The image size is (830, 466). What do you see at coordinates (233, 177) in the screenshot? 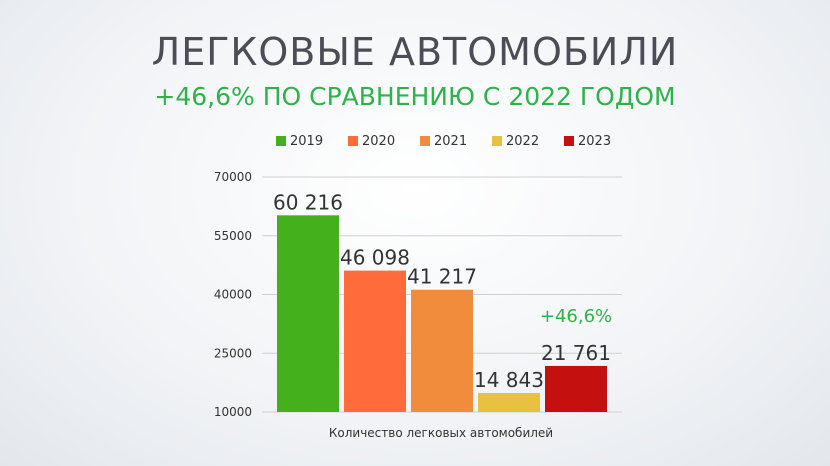
I see `y-tick-label: 70000` at bounding box center [233, 177].